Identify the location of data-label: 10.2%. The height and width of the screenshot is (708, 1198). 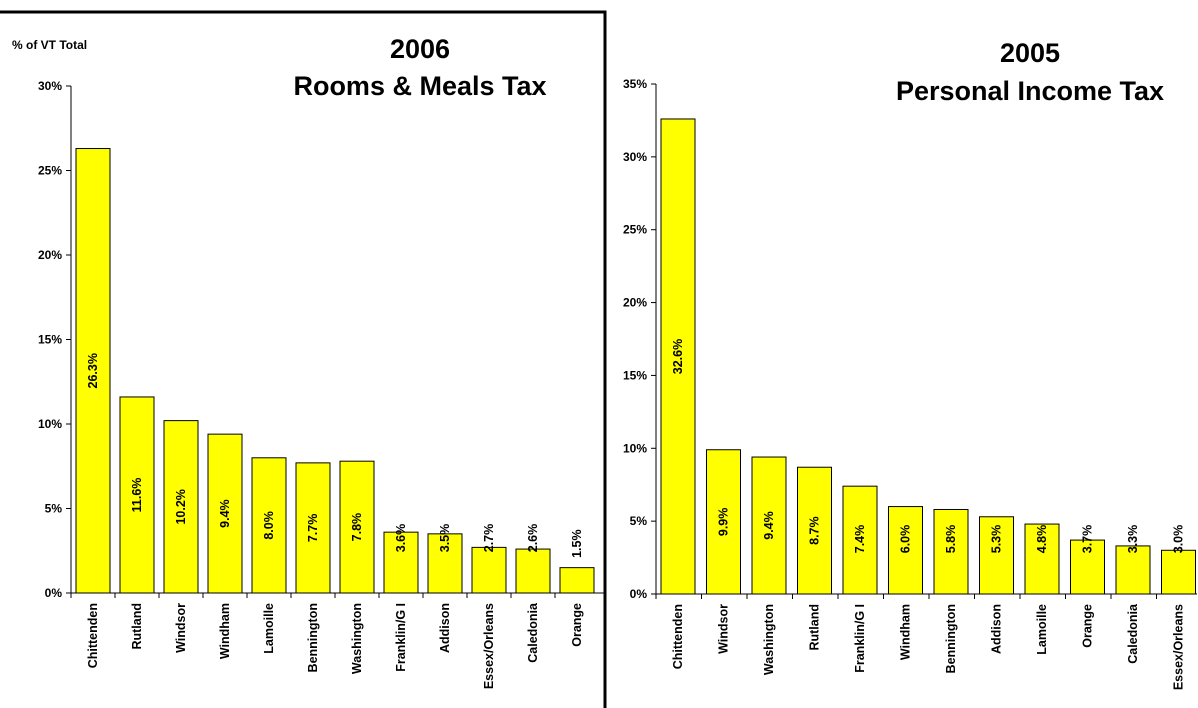
(181, 506).